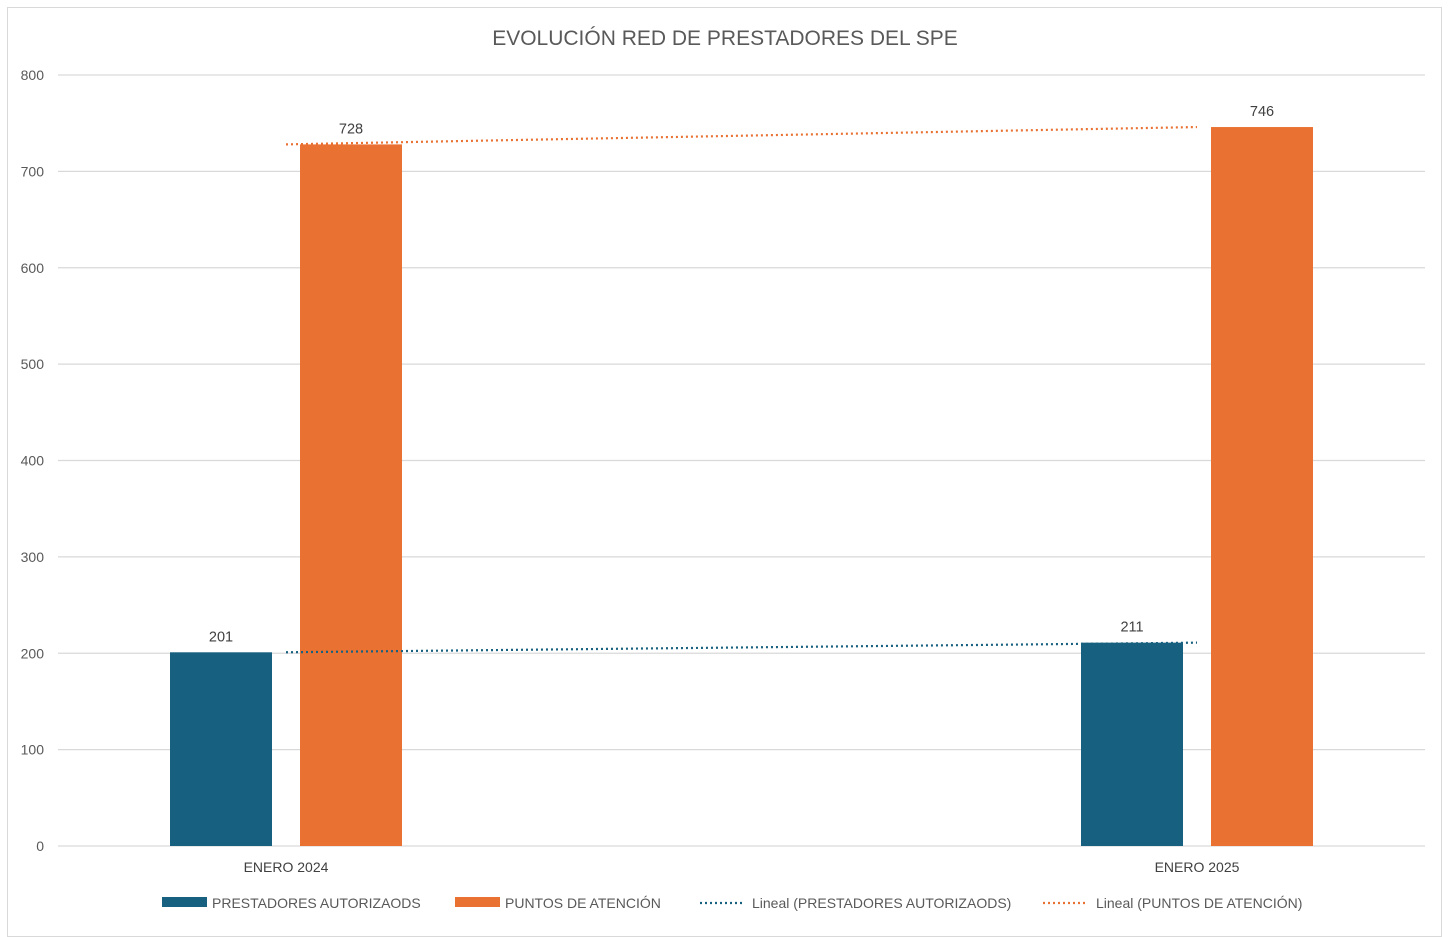  What do you see at coordinates (1131, 628) in the screenshot?
I see `data-label: 211` at bounding box center [1131, 628].